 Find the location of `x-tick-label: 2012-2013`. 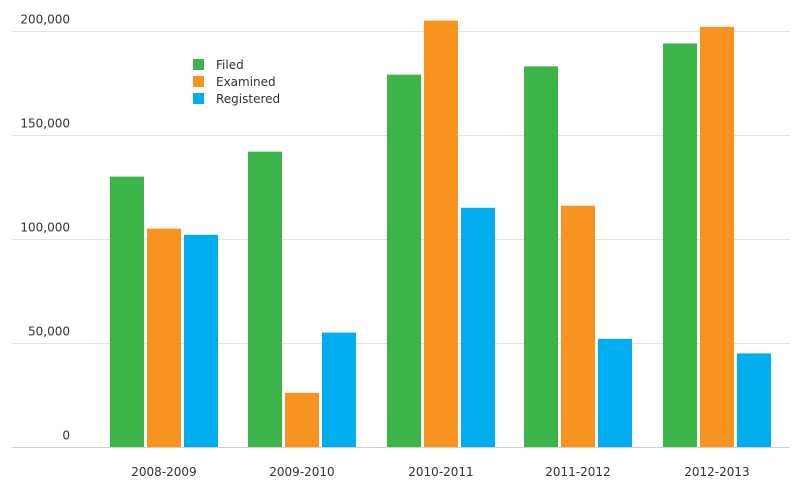

x-tick-label: 2012-2013 is located at coordinates (716, 472).